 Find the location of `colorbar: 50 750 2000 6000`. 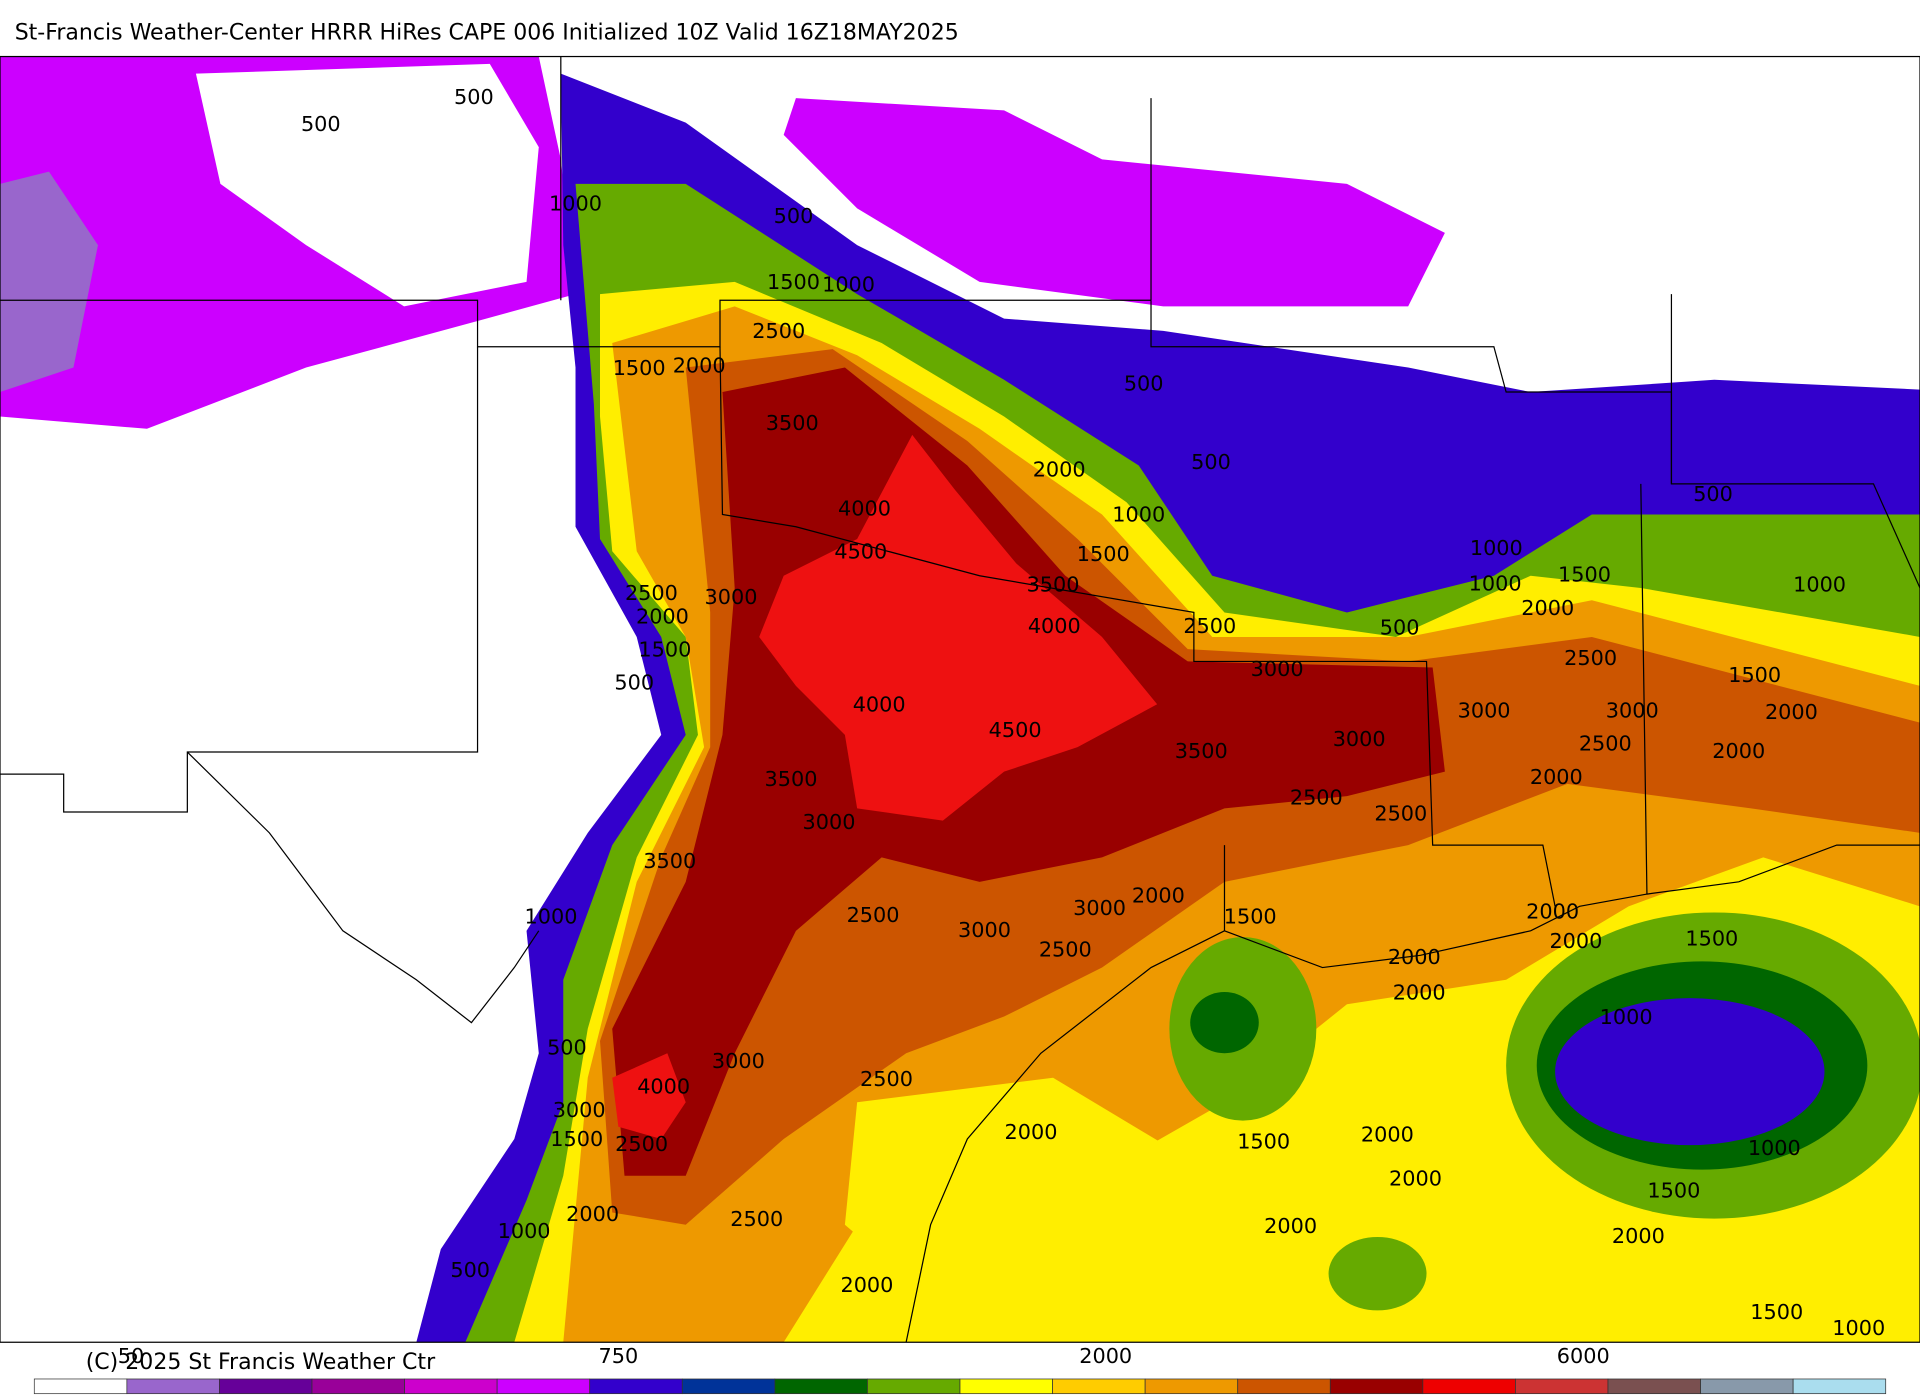

colorbar: 50 750 2000 6000 is located at coordinates (960, 1369).